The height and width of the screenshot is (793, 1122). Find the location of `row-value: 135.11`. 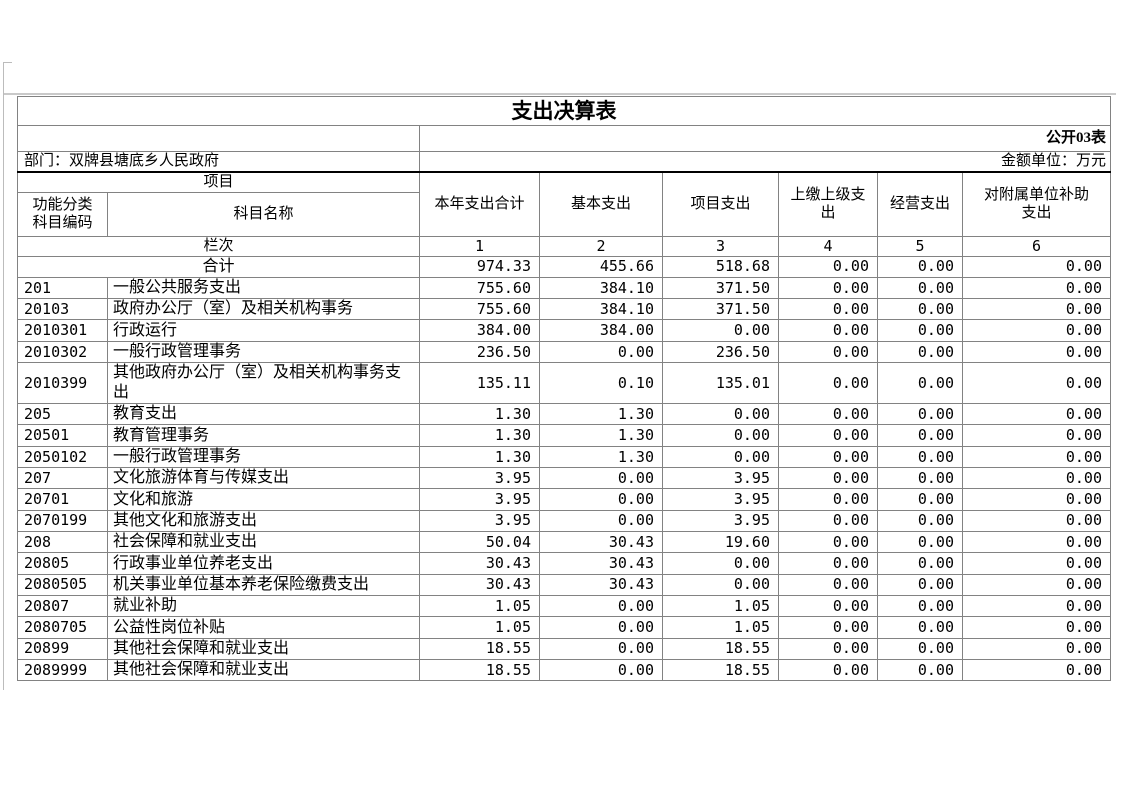

row-value: 135.11 is located at coordinates (479, 383).